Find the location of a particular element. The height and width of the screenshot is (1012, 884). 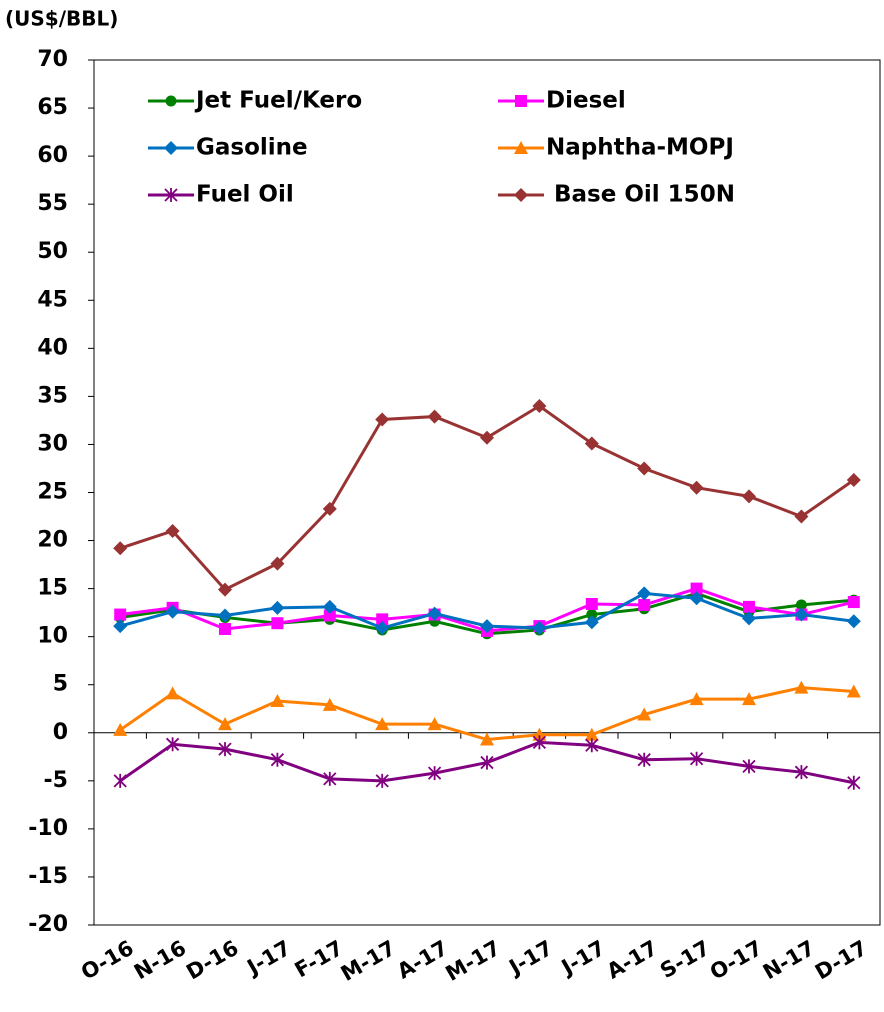

y-tick-label: 30 is located at coordinates (52, 443).